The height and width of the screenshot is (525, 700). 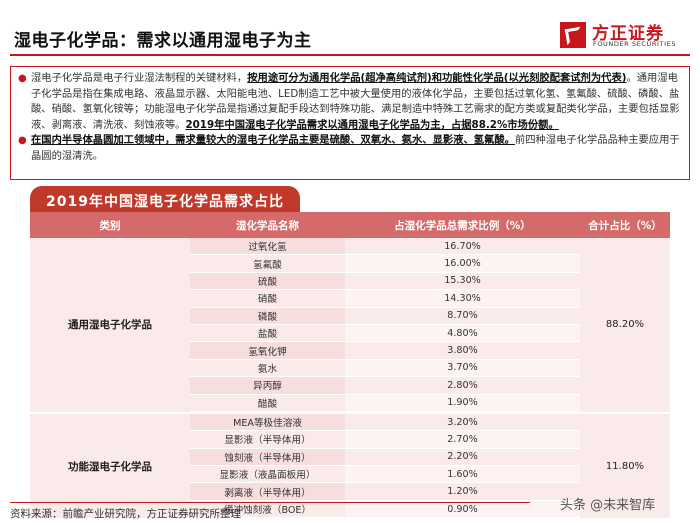 What do you see at coordinates (350, 225) in the screenshot?
I see `table-header-row: 类别 湿化学品名称 占湿化学品总需求比例（%） 合计占比（%）` at bounding box center [350, 225].